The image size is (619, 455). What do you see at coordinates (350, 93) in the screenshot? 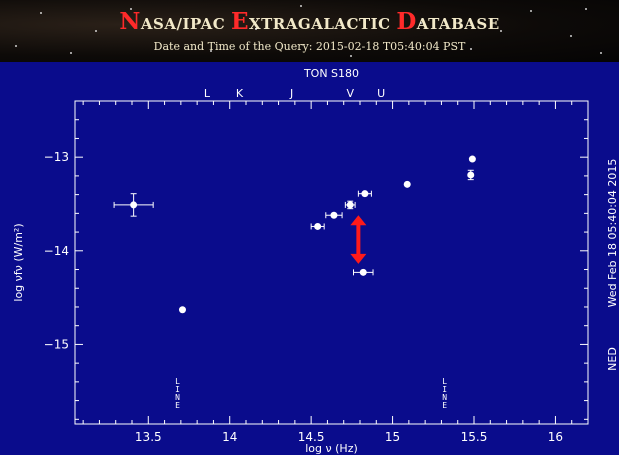
I see `photometric-band-label: V` at bounding box center [350, 93].